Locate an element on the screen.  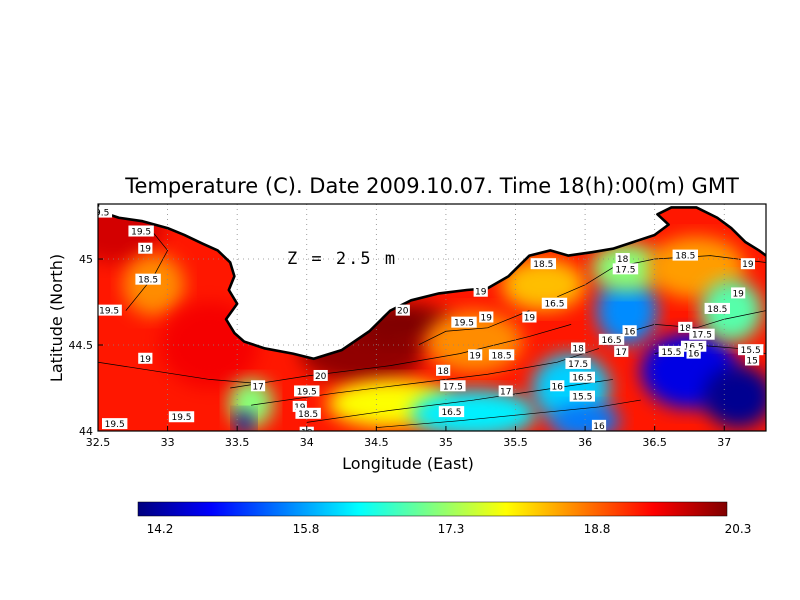
x-tick-label: 35.5 is located at coordinates (515, 442).